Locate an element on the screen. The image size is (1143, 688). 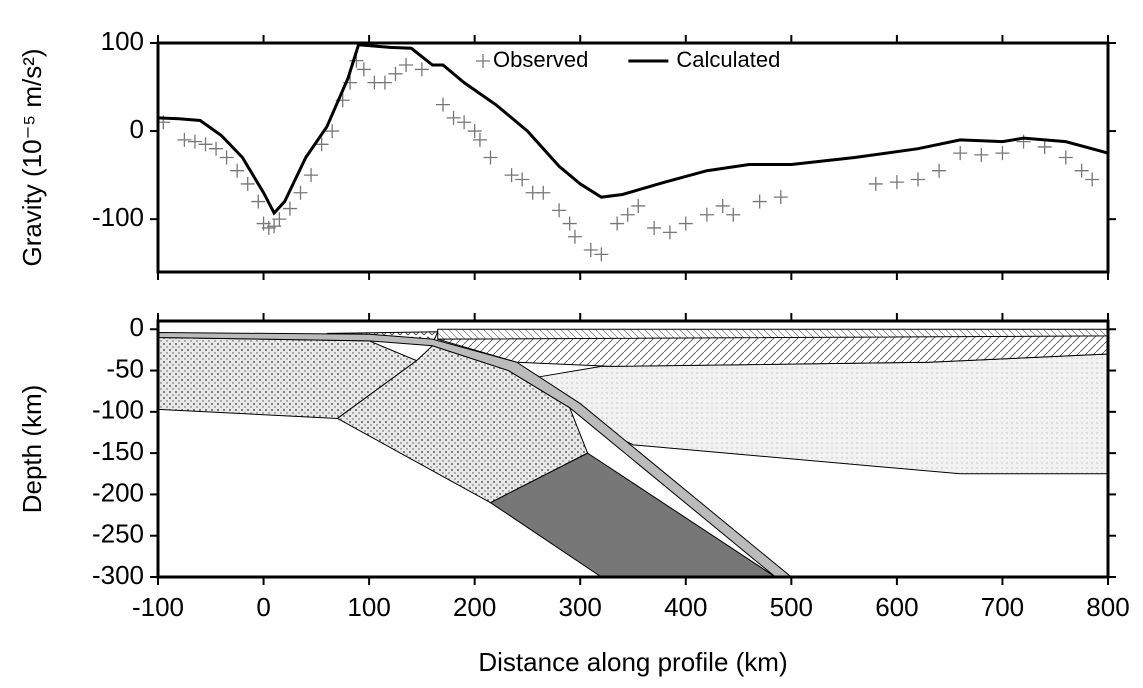
legend-marker is located at coordinates (483, 61).